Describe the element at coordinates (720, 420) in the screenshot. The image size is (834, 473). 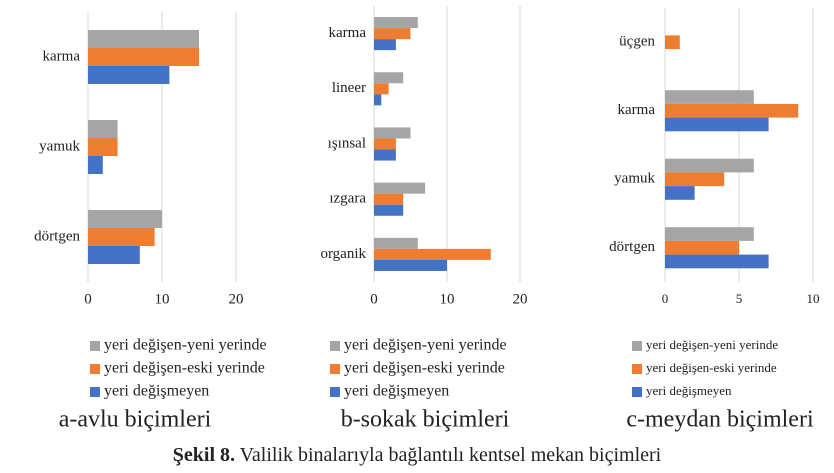
I see `chart-subtitle: c-meydan biçimleri` at that location.